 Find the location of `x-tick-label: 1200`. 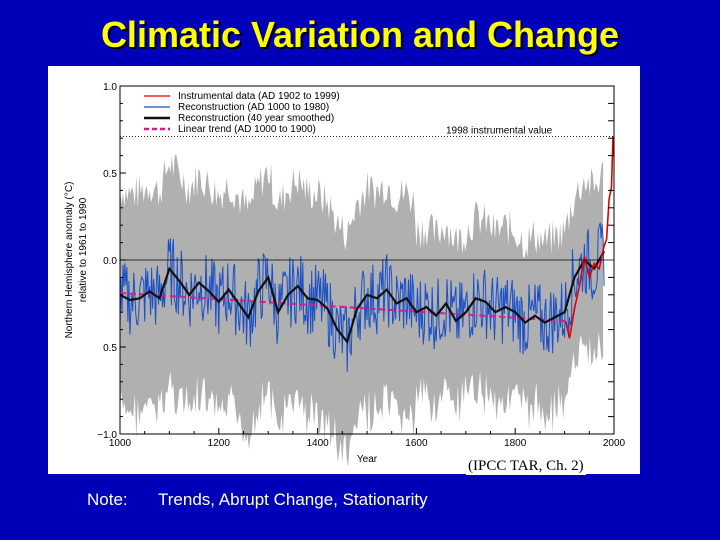

x-tick-label: 1200 is located at coordinates (219, 443).